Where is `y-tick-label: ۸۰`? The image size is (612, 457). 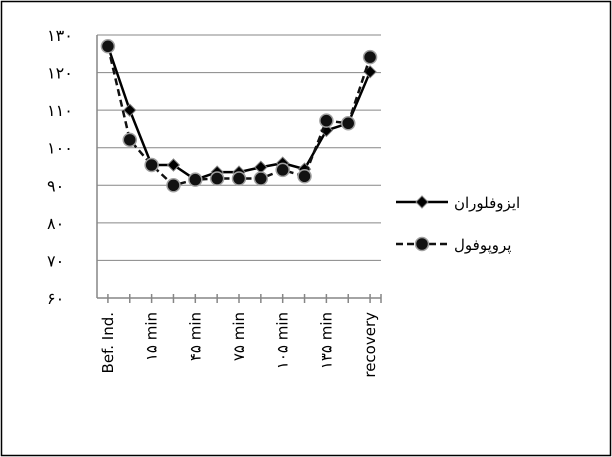 y-tick-label: ۸۰ is located at coordinates (55, 223).